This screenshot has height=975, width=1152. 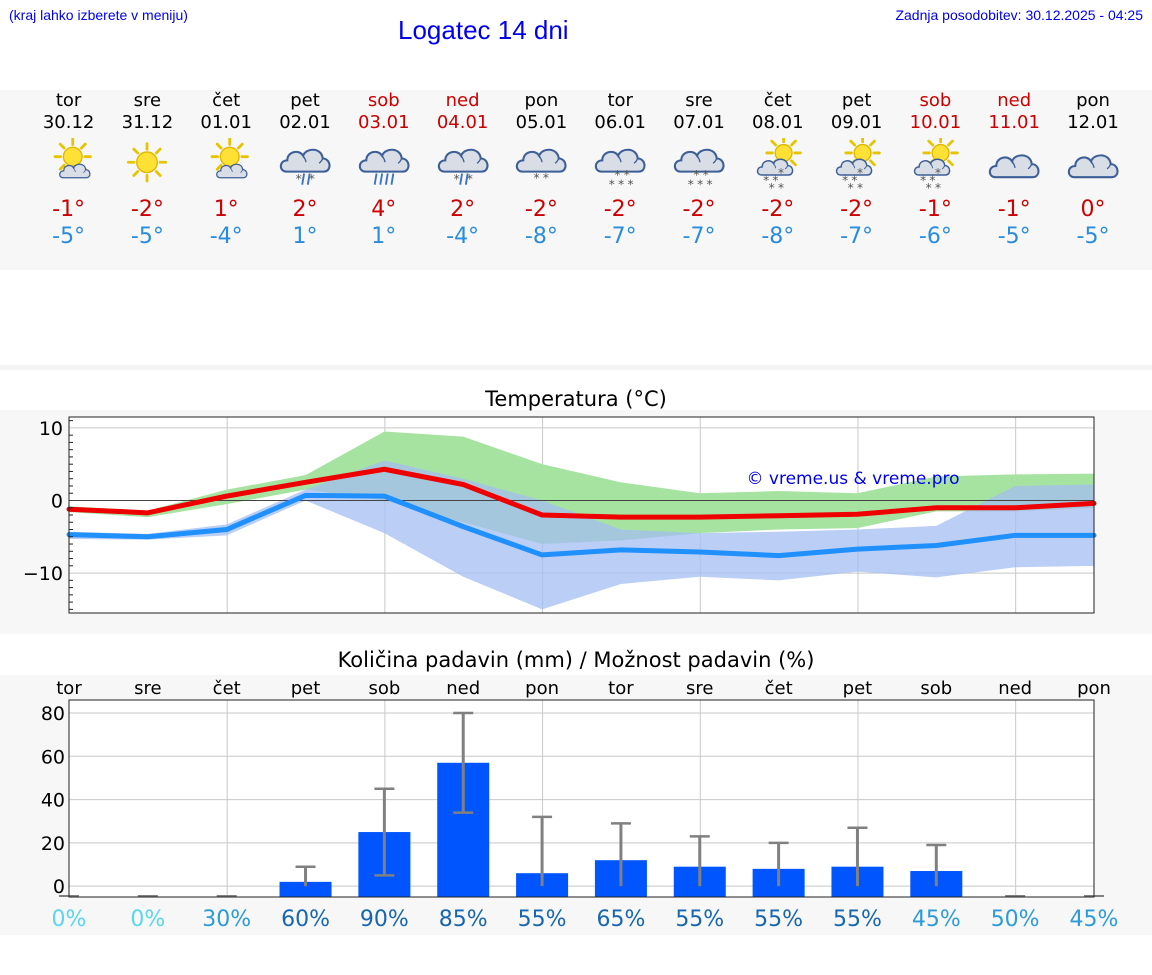 What do you see at coordinates (226, 100) in the screenshot?
I see `day-name: čet` at bounding box center [226, 100].